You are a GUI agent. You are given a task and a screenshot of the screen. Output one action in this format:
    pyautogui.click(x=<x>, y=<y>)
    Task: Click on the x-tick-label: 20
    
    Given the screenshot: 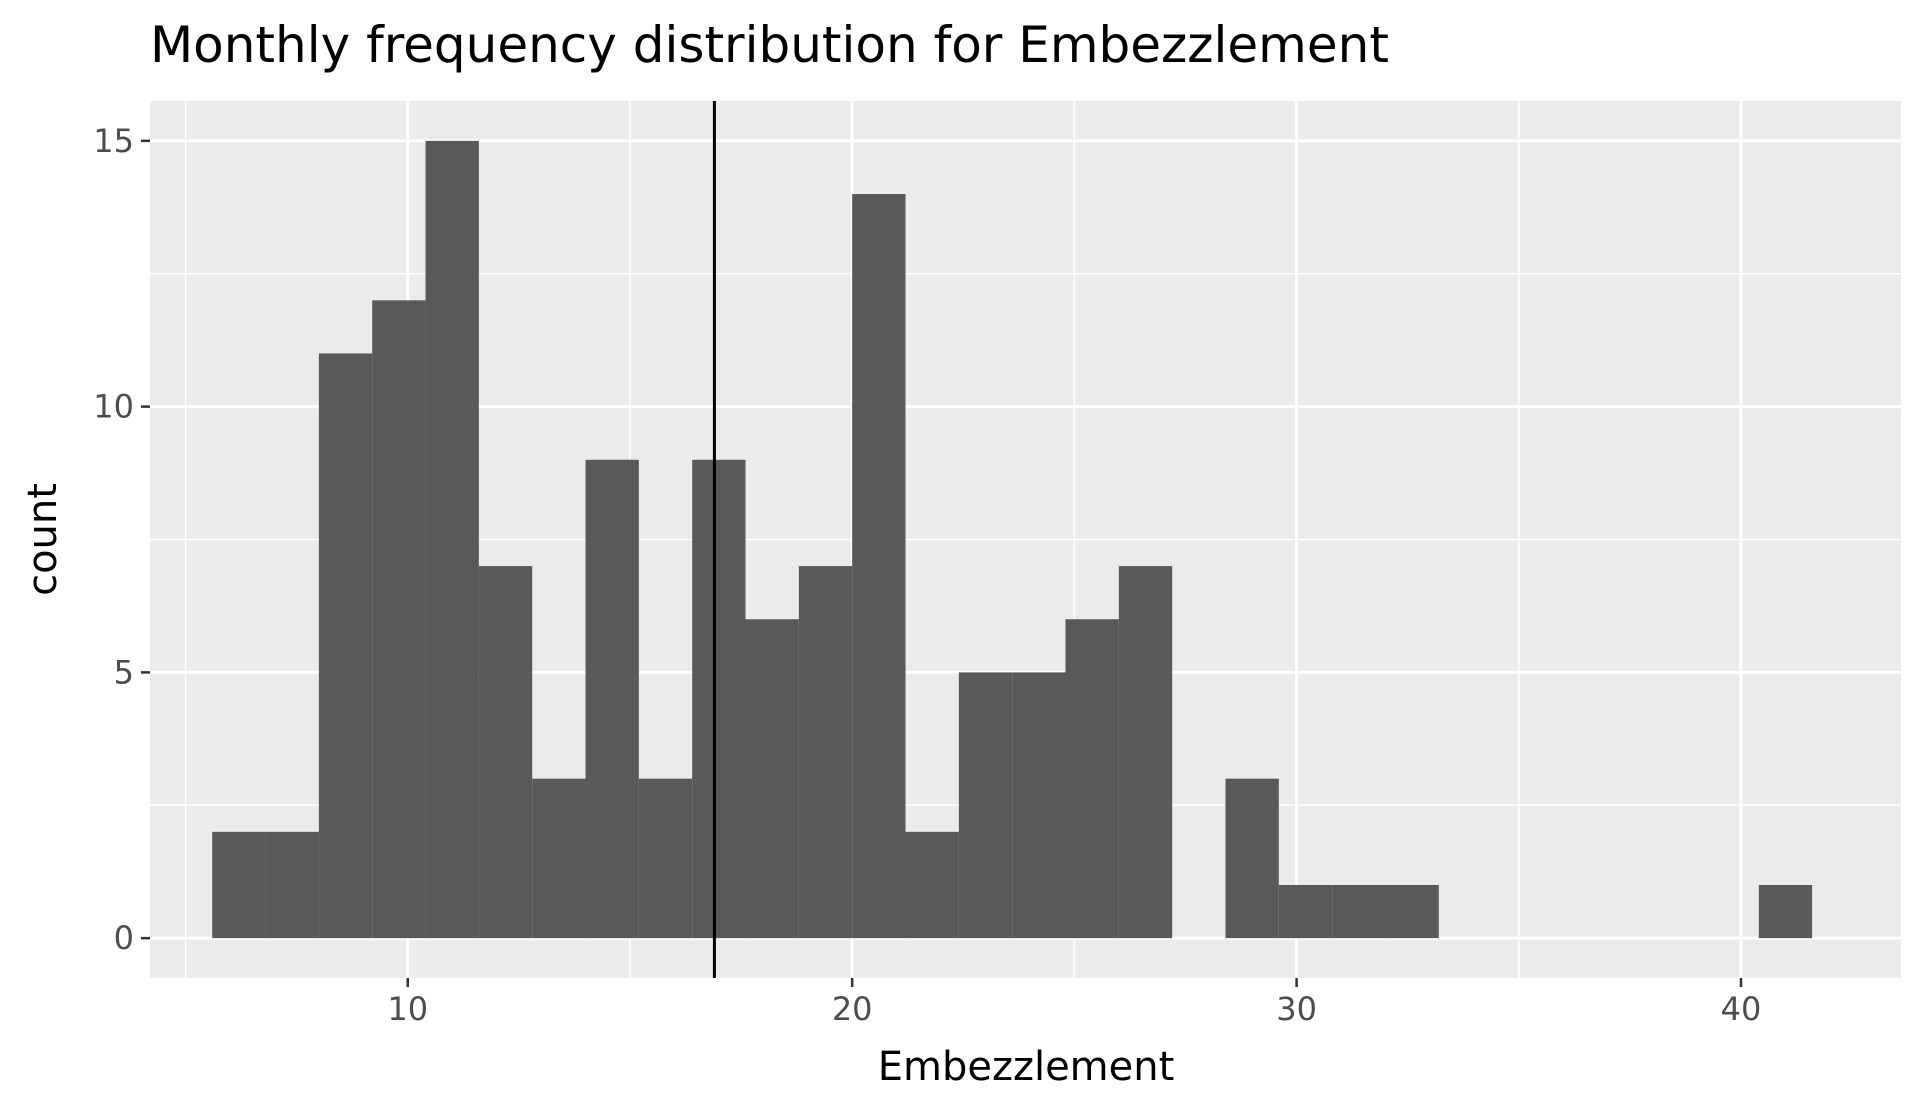 What is the action you would take?
    pyautogui.click(x=852, y=1009)
    